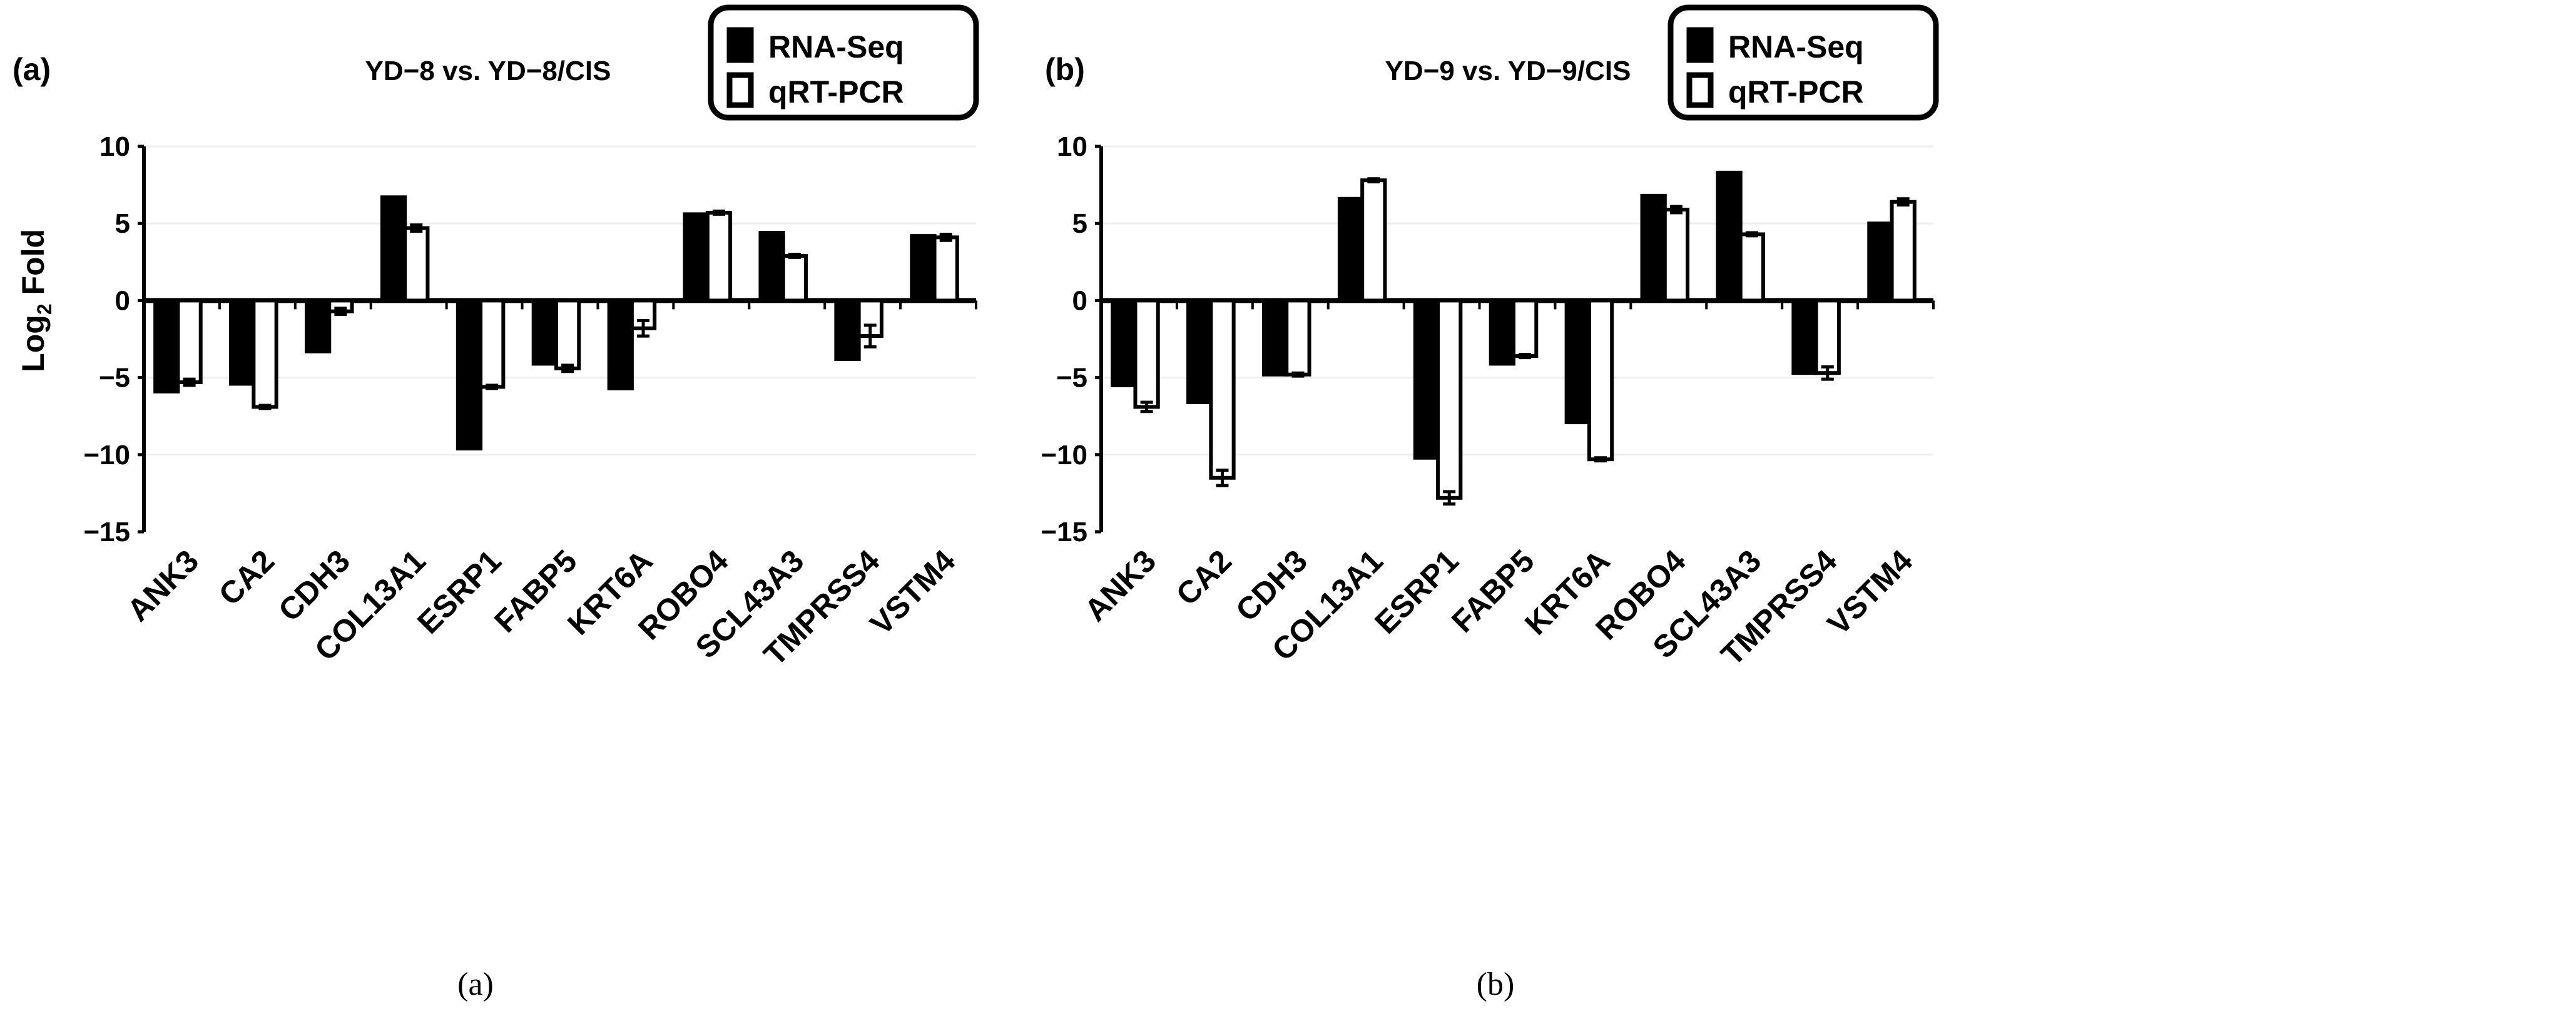  Describe the element at coordinates (475, 984) in the screenshot. I see `figure-caption: (a)` at that location.